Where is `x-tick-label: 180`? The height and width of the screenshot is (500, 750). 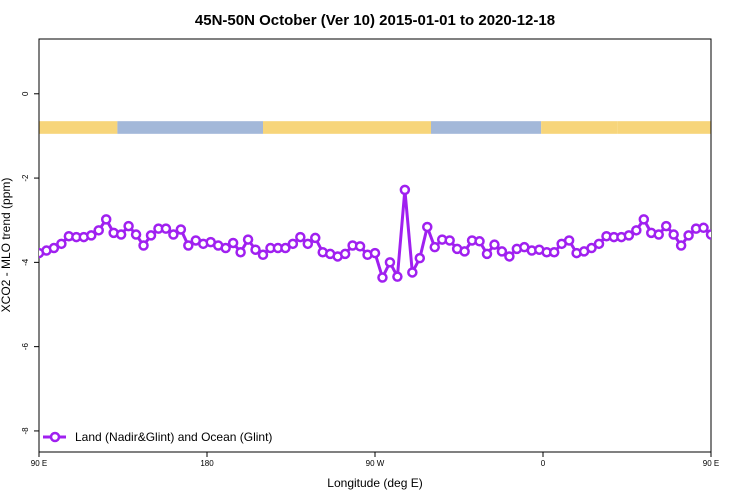
x-tick-label: 180 is located at coordinates (207, 463).